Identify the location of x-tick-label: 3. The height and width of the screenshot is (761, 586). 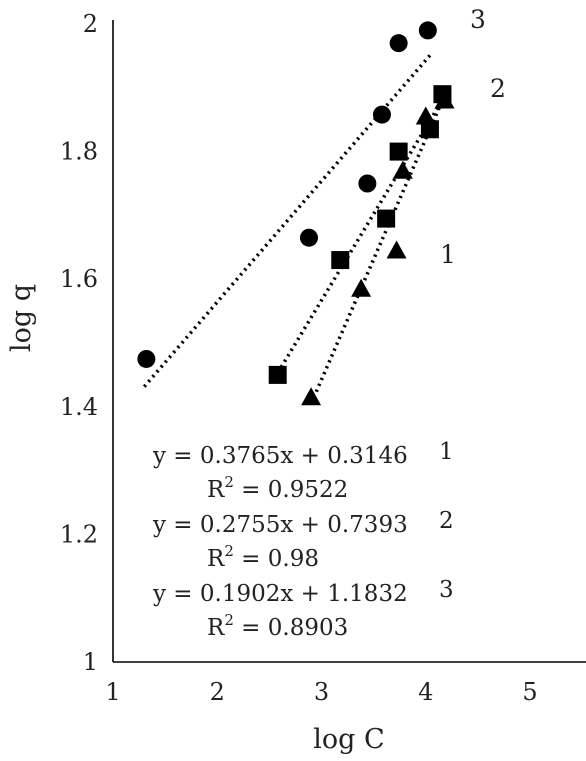
(321, 692).